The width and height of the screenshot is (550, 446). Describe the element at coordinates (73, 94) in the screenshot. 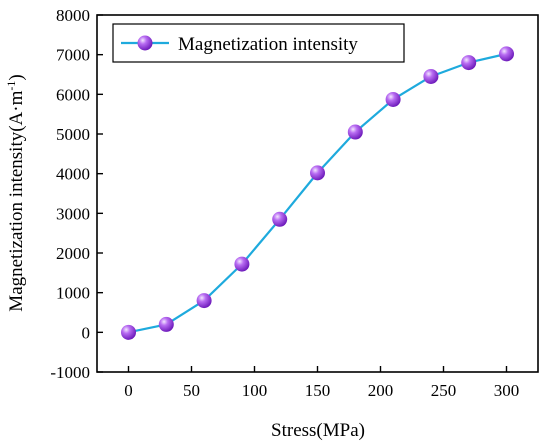

I see `y-tick-label: 6000` at that location.